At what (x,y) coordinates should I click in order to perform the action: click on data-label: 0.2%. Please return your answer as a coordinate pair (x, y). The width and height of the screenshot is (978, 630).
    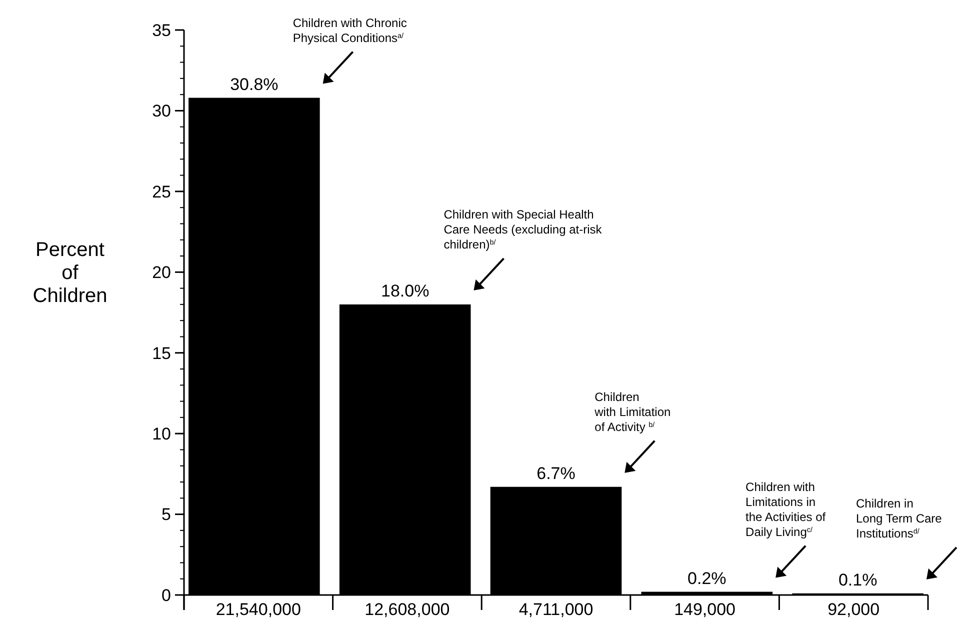
    Looking at the image, I should click on (707, 578).